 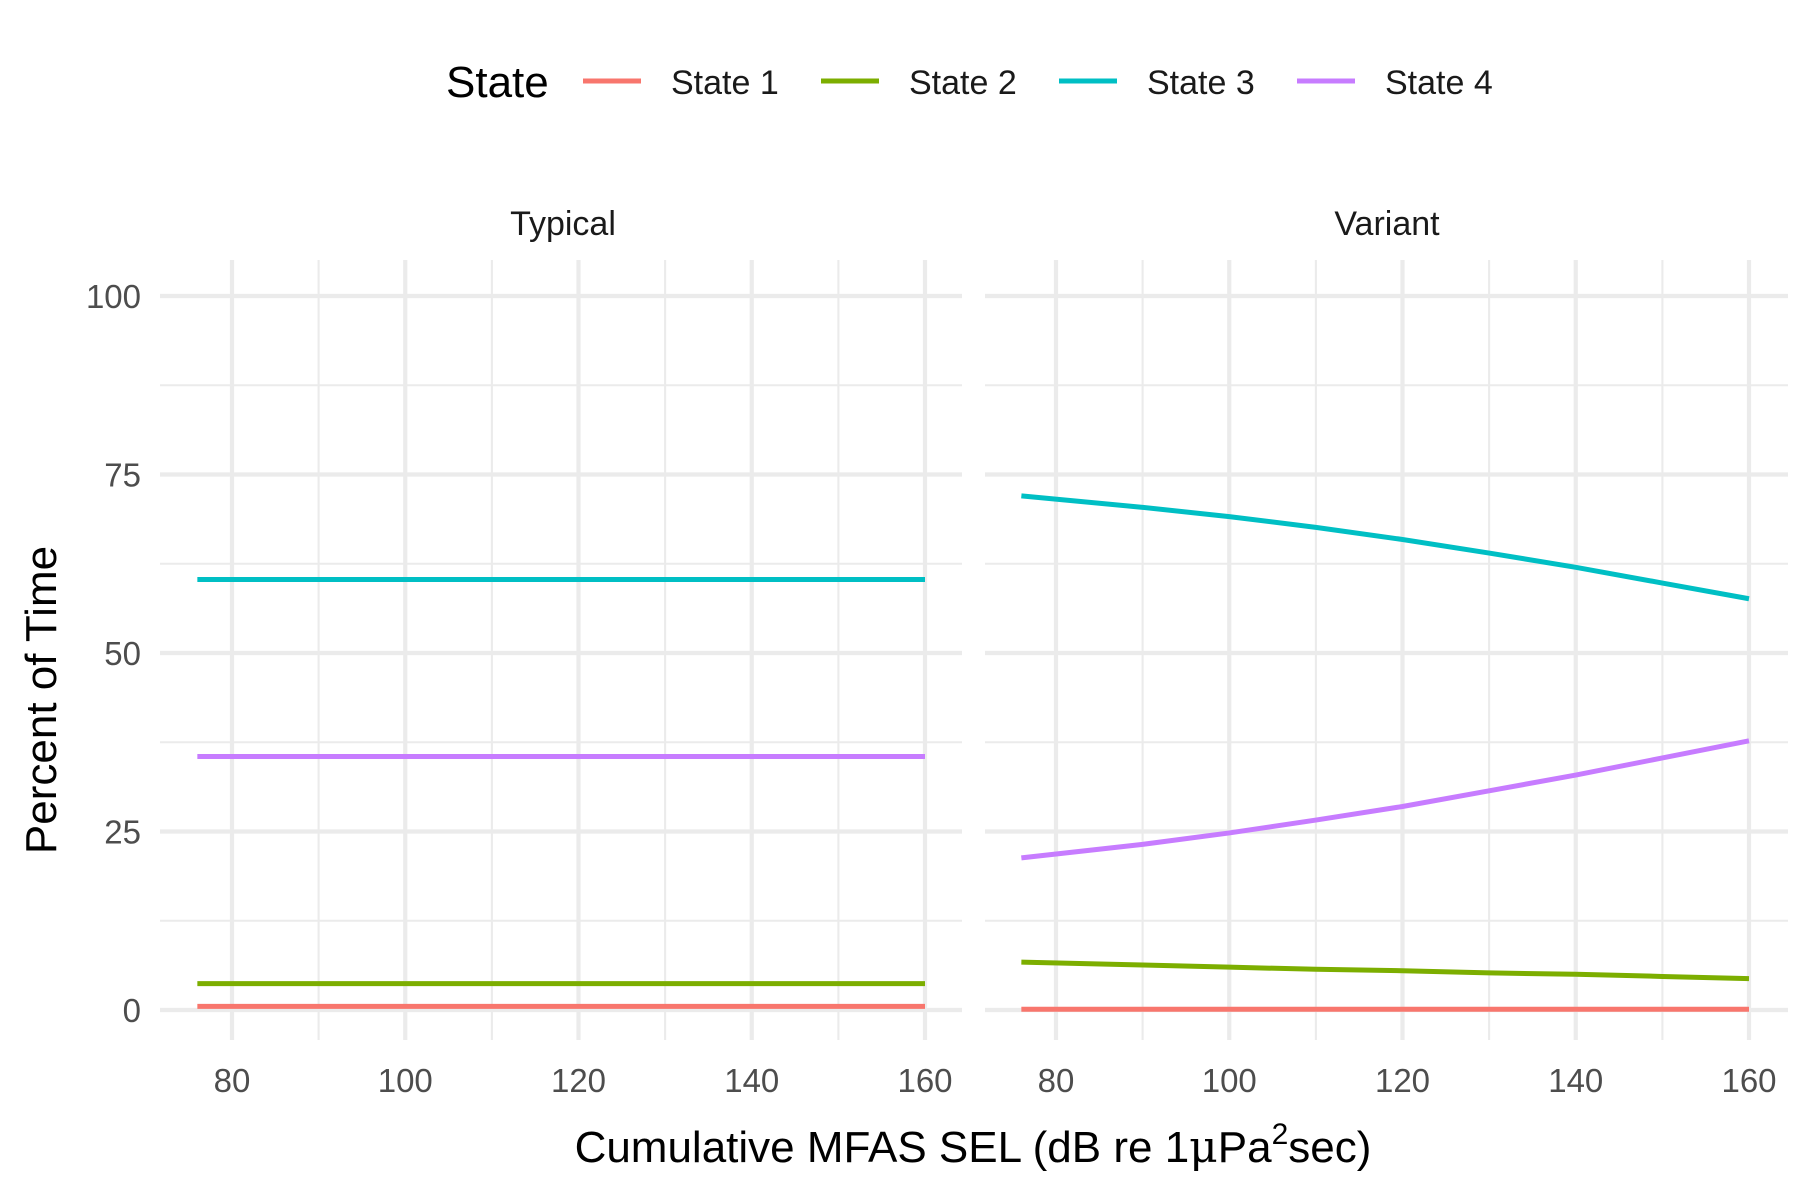 What do you see at coordinates (122, 832) in the screenshot?
I see `y-tick-label: 25` at bounding box center [122, 832].